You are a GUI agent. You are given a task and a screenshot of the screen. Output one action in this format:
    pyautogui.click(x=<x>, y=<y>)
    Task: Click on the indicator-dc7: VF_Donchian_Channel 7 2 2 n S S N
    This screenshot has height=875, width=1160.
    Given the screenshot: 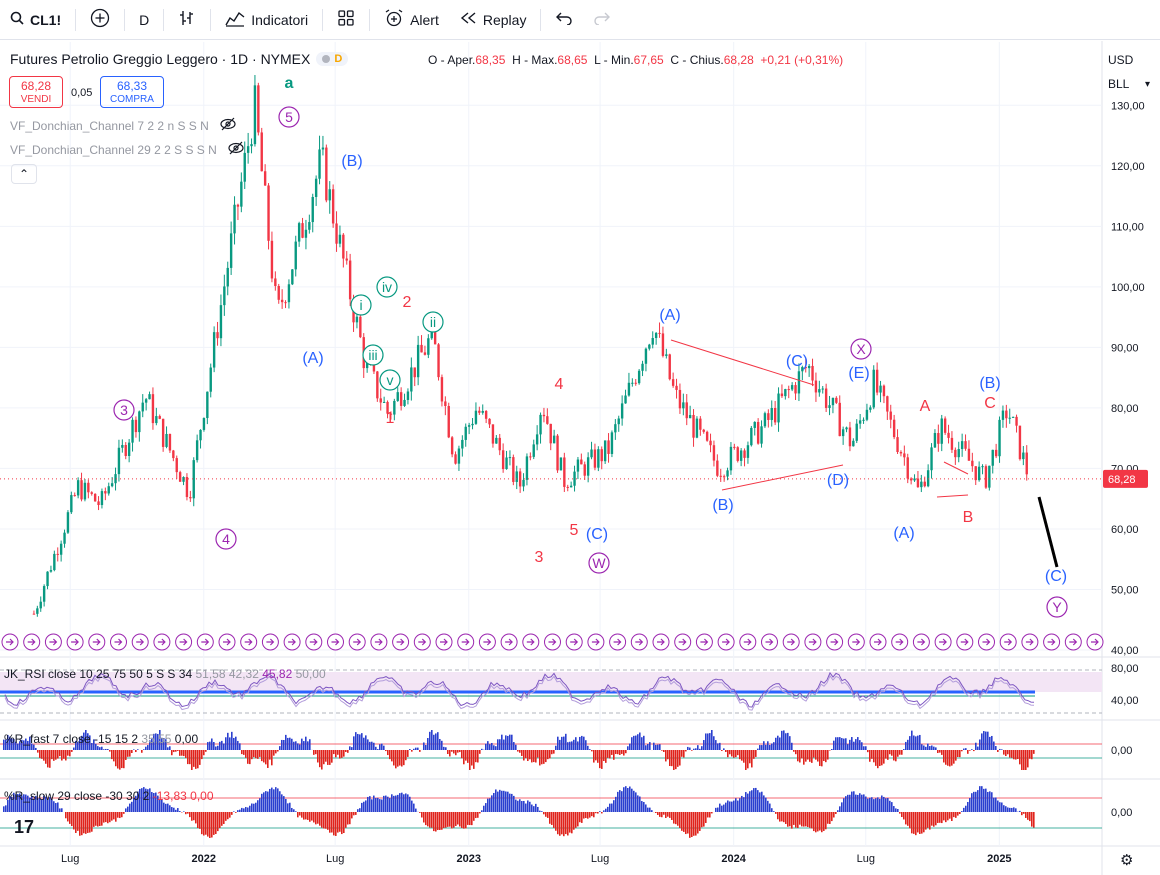 What is the action you would take?
    pyautogui.click(x=123, y=125)
    